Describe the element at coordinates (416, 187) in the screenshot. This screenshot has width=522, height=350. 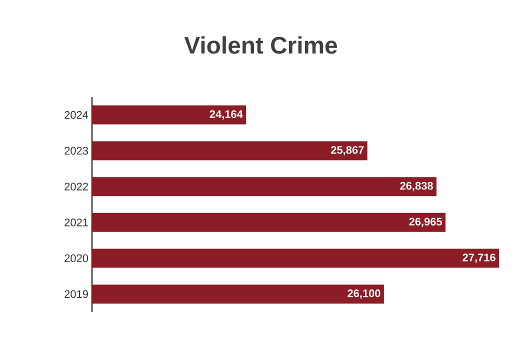
I see `data-label: 26,838` at that location.